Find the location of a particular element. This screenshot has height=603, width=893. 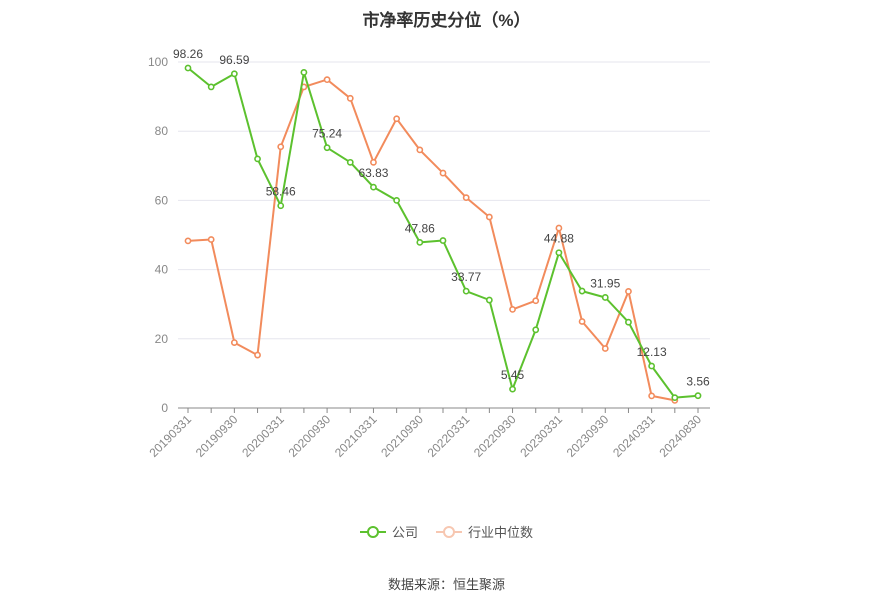

data-label: 3.56 is located at coordinates (698, 382).